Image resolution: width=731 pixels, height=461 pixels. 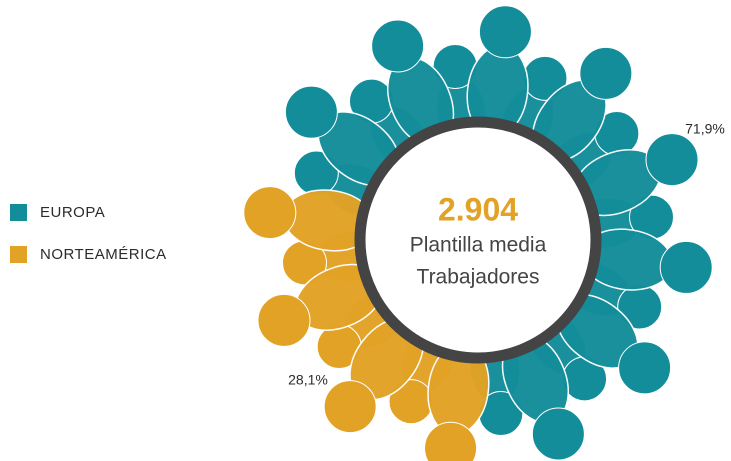 What do you see at coordinates (72, 212) in the screenshot?
I see `legend-label: EUROPA` at bounding box center [72, 212].